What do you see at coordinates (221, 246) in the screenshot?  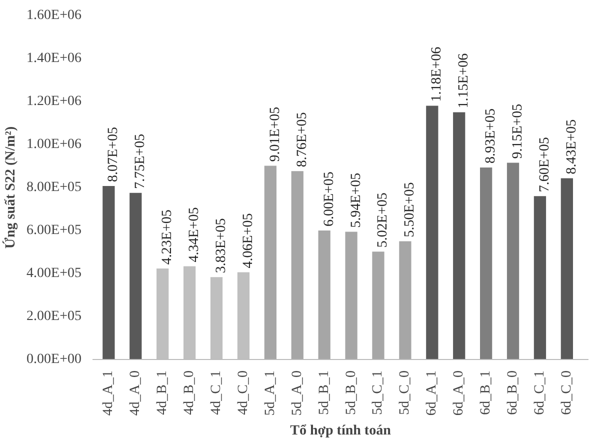 I see `data-label: 3.83E+05` at bounding box center [221, 246].